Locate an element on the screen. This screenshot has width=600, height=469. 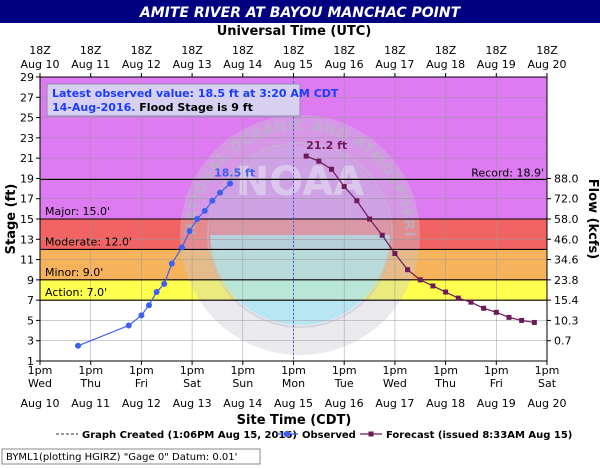
y-tick-label: 19 is located at coordinates (27, 178).